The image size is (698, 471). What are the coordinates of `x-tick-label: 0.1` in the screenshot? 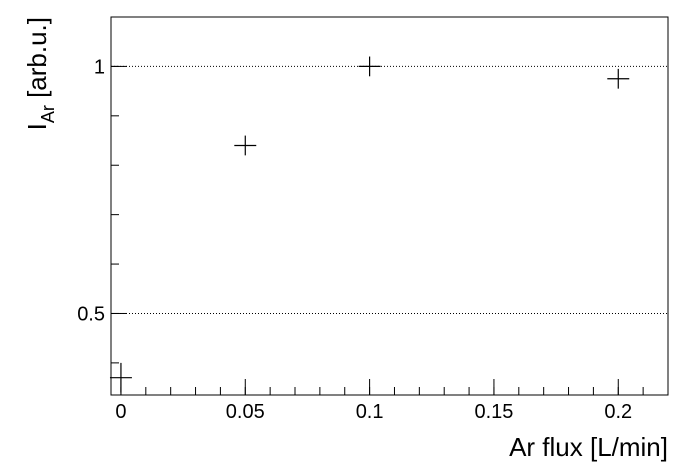 It's located at (370, 412).